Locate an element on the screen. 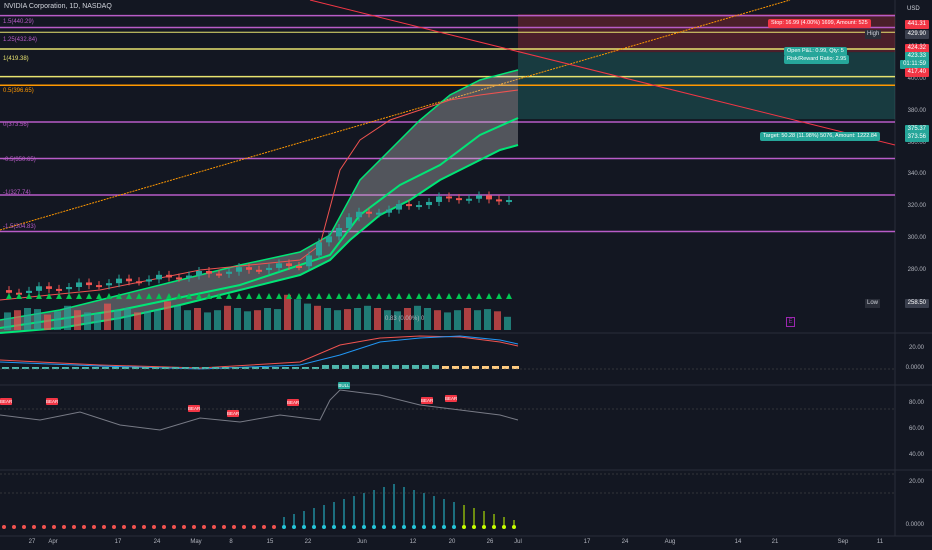  volume-readout: 0.83 (0.00%) 0 is located at coordinates (405, 319).